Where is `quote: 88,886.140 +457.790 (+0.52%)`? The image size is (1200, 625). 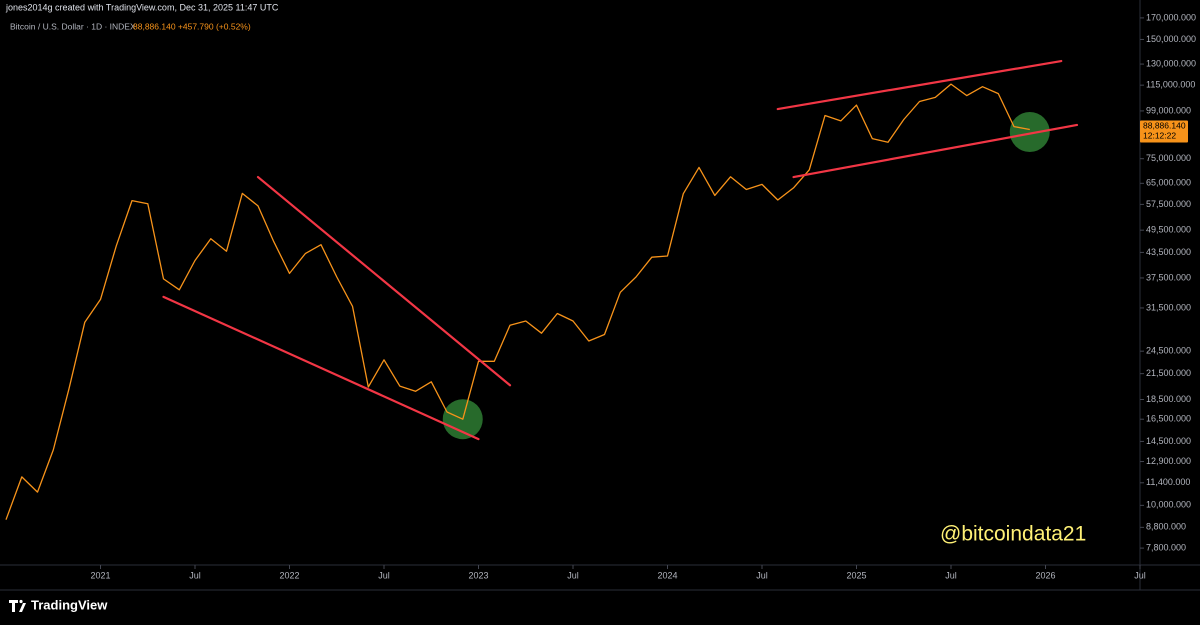
quote: 88,886.140 +457.790 (+0.52%) is located at coordinates (192, 26).